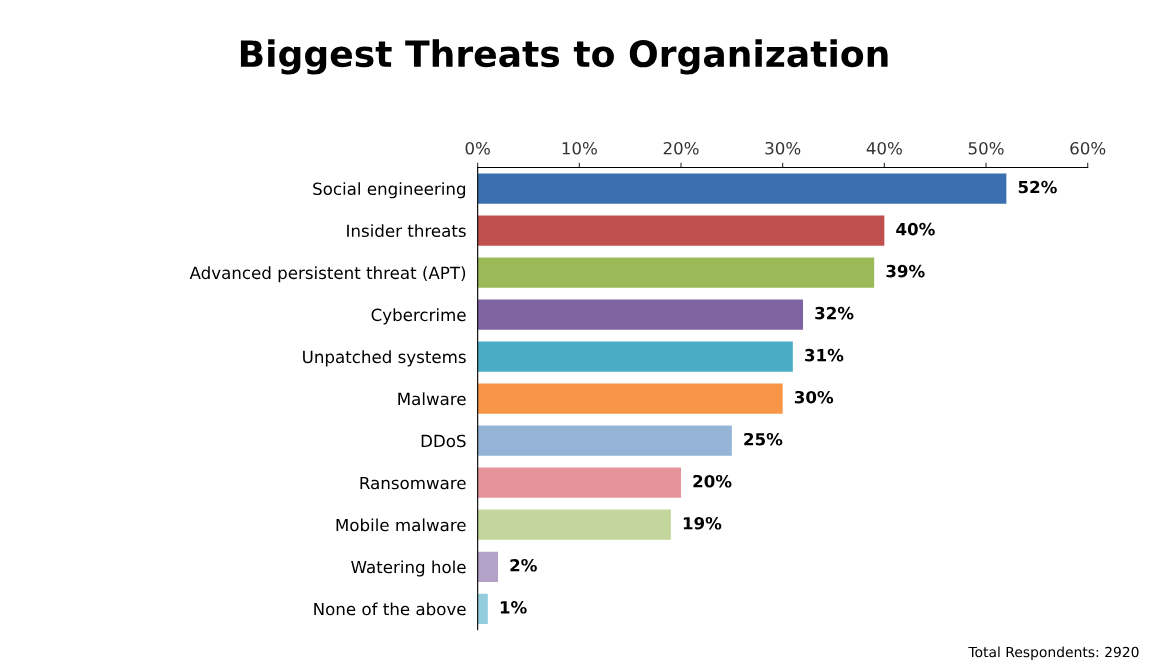  I want to click on y-tick-label: Social engineering, so click(389, 190).